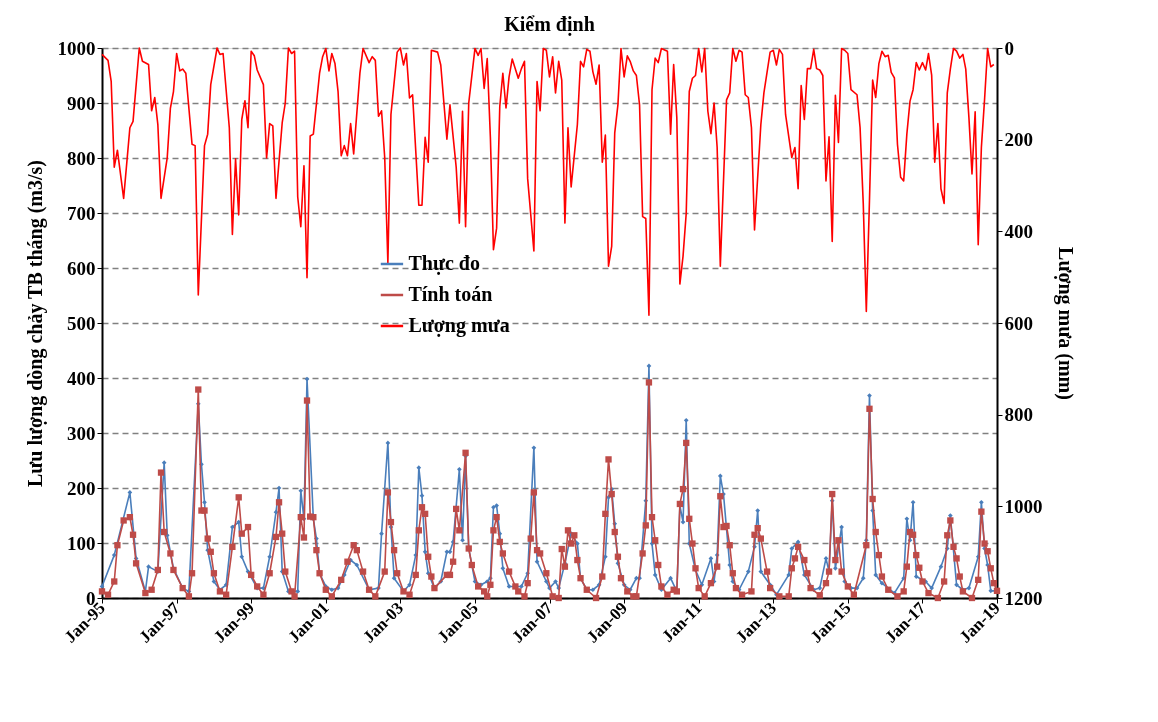 Image resolution: width=1158 pixels, height=722 pixels. Describe the element at coordinates (444, 263) in the screenshot. I see `legend-label: Thực đo` at that location.